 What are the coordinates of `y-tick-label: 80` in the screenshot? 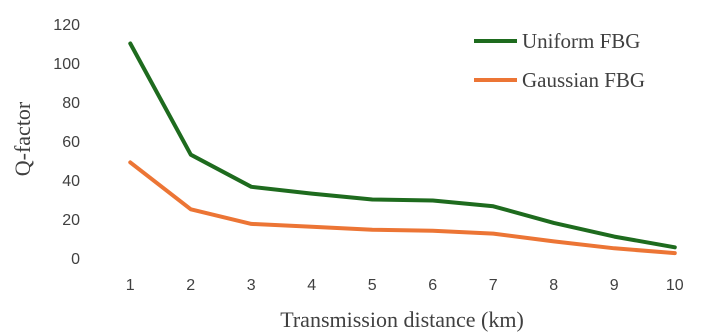 It's located at (71, 103).